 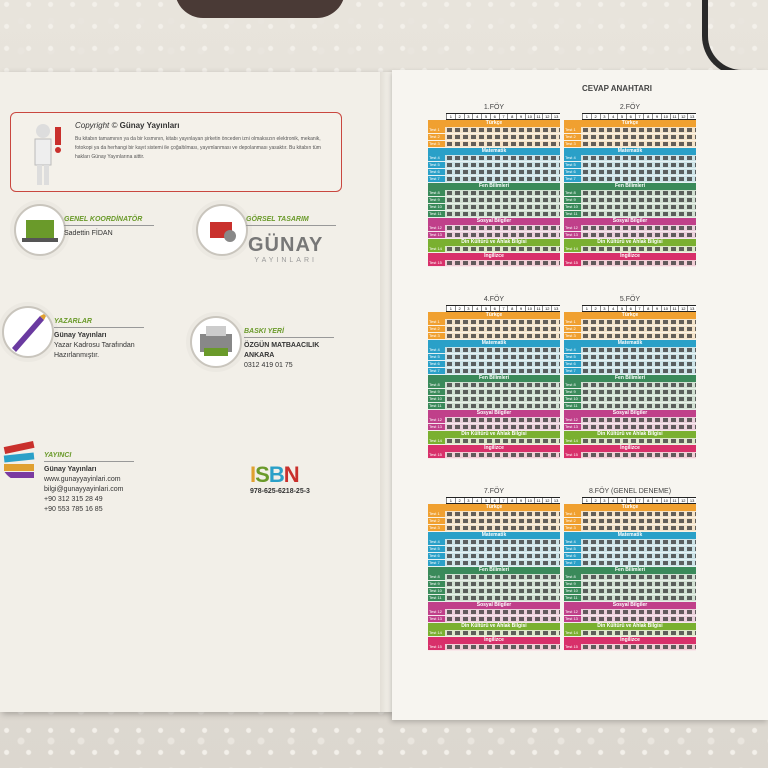 What do you see at coordinates (595, 308) in the screenshot?
I see `question-number: 2` at bounding box center [595, 308].